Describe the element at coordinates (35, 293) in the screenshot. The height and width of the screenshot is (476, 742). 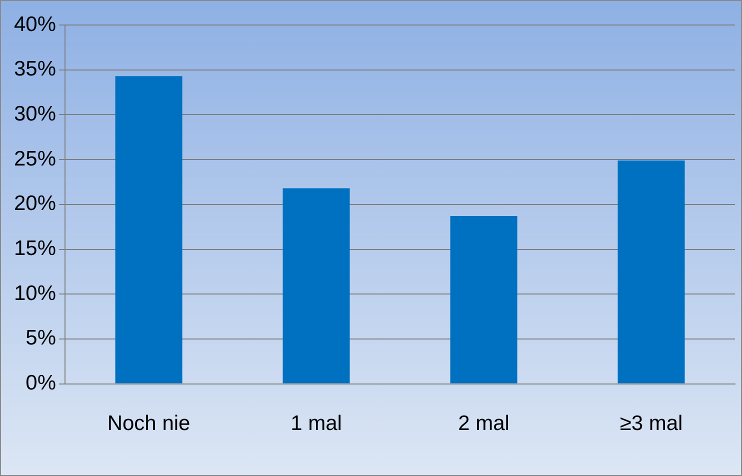
I see `y-tick-label: 10%` at that location.